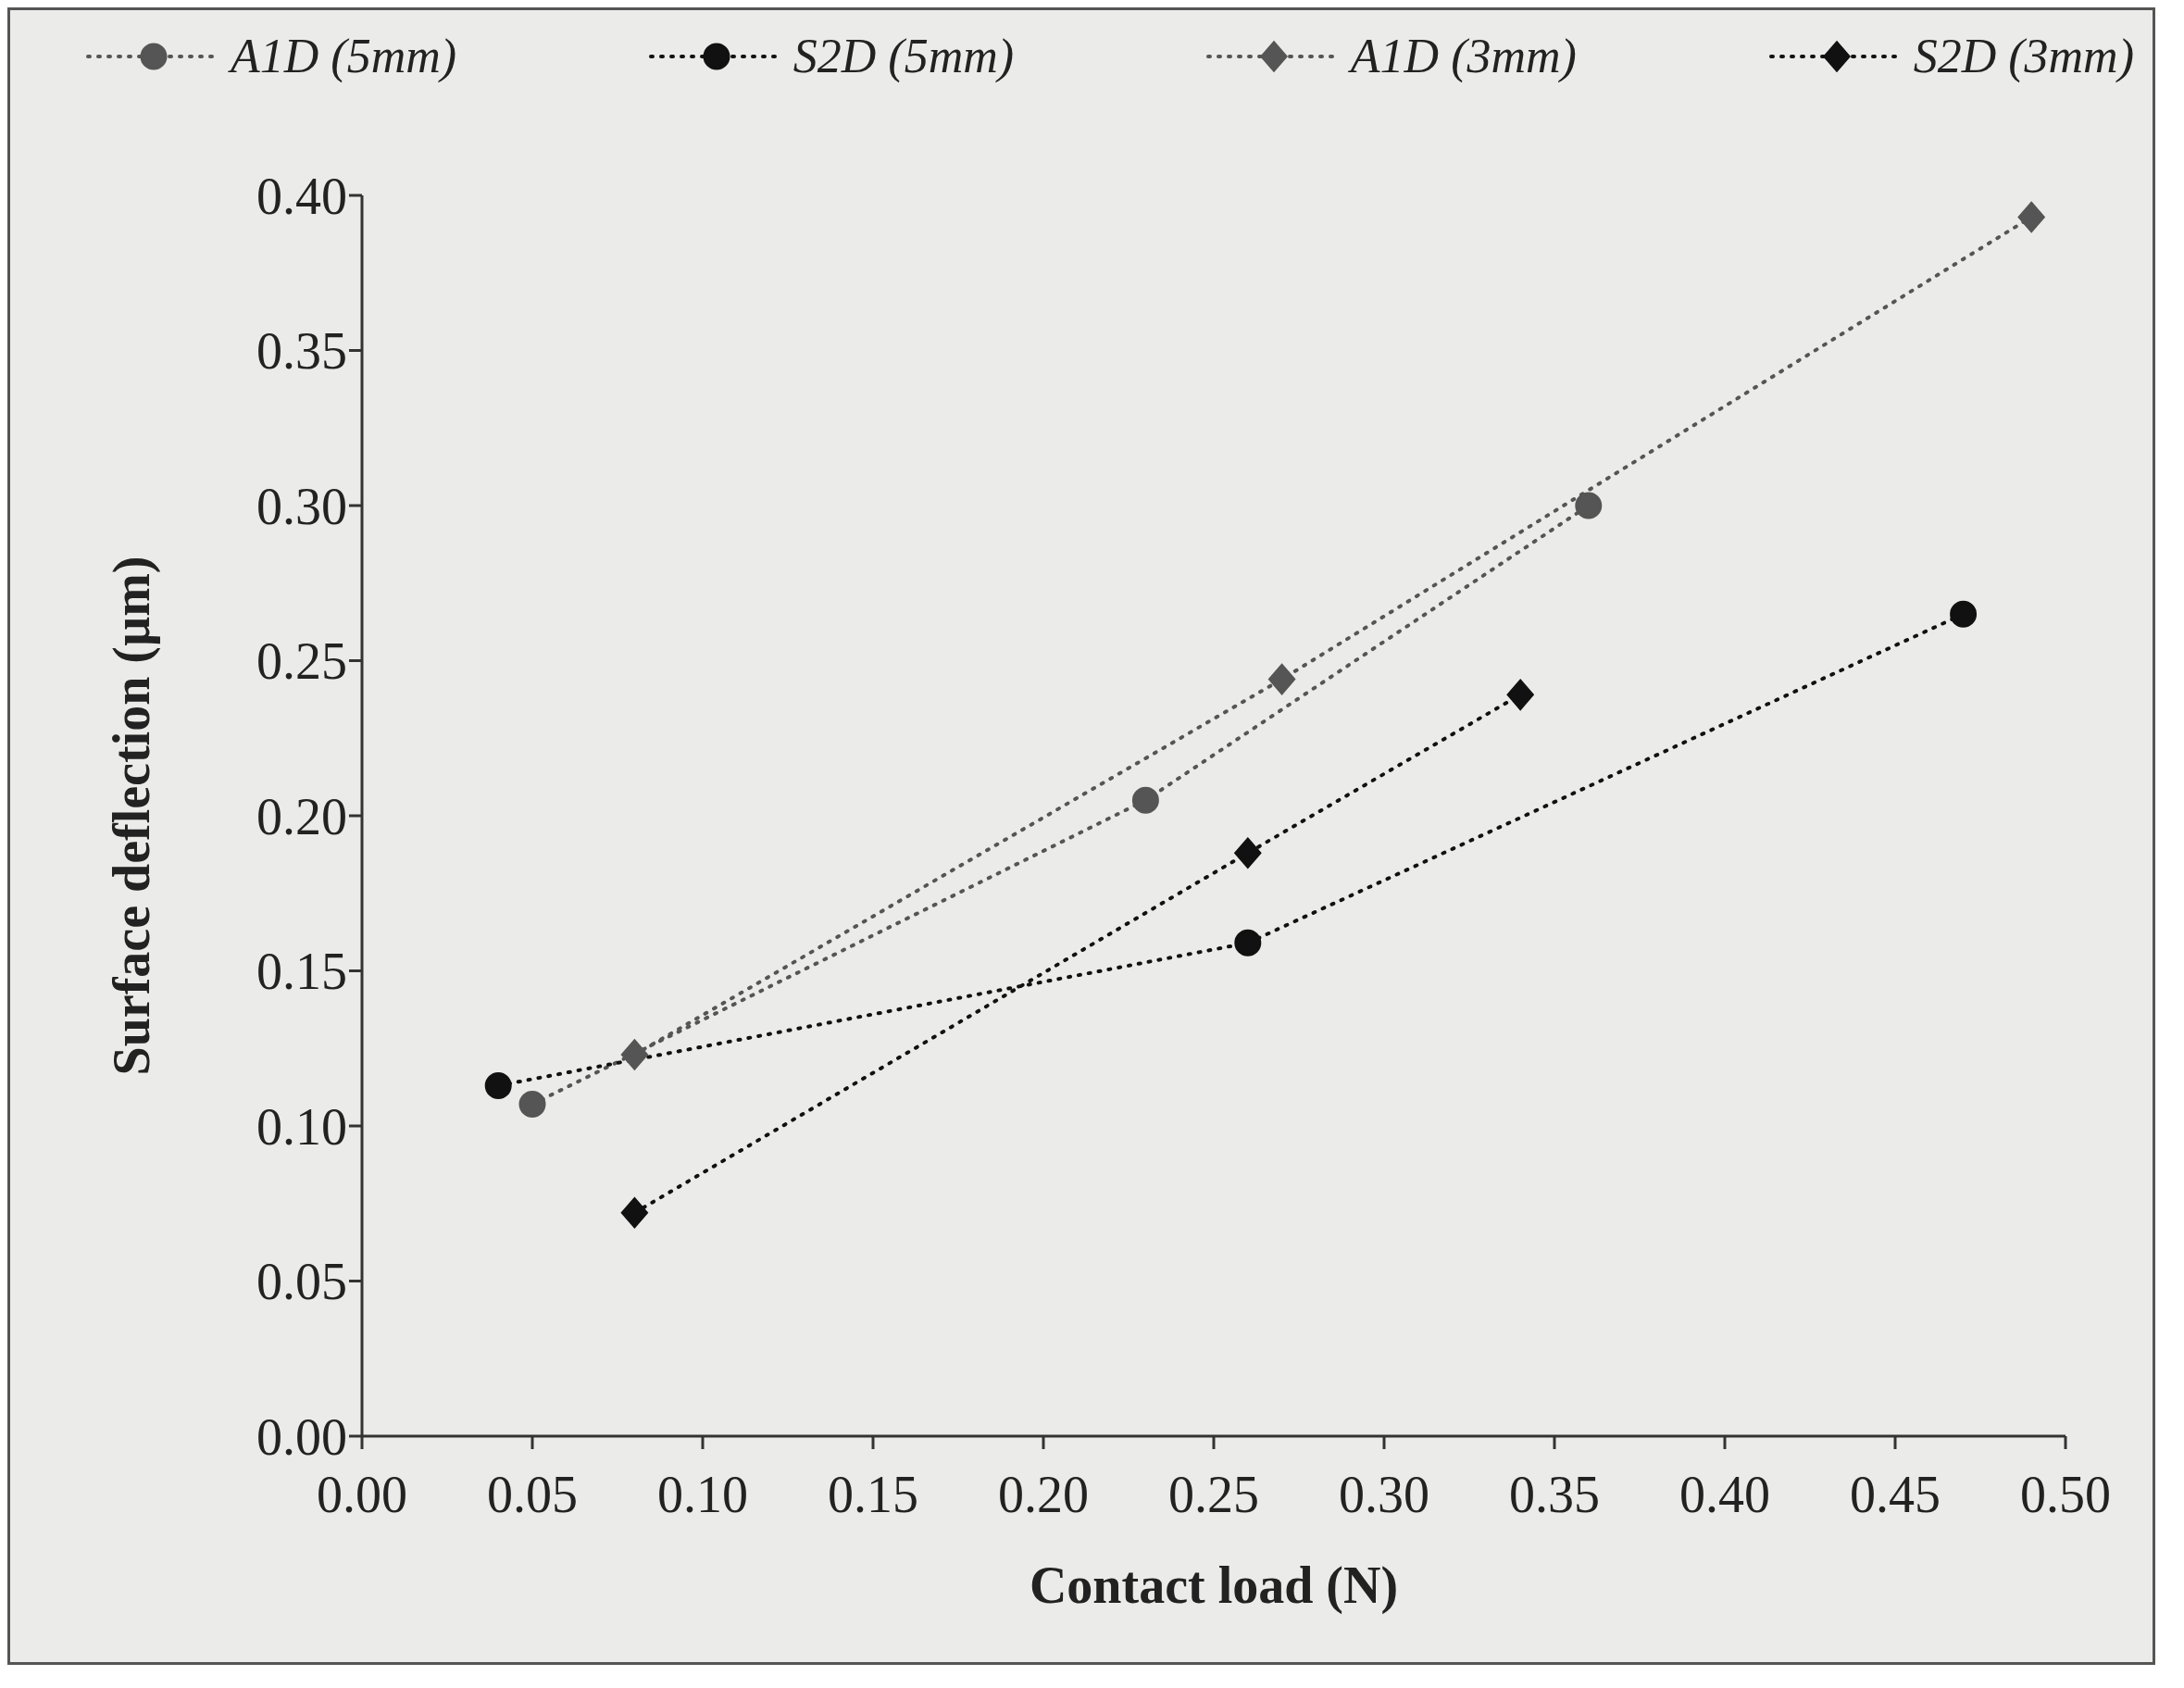  Describe the element at coordinates (301, 196) in the screenshot. I see `y-tick-label: 0.40` at that location.